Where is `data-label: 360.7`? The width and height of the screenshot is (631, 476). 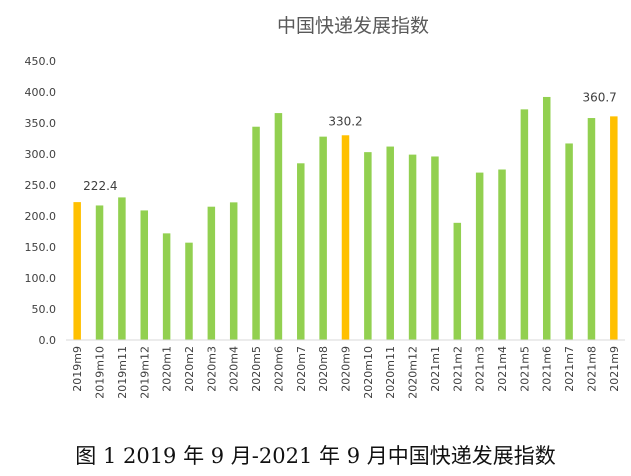 data-label: 360.7 is located at coordinates (599, 97).